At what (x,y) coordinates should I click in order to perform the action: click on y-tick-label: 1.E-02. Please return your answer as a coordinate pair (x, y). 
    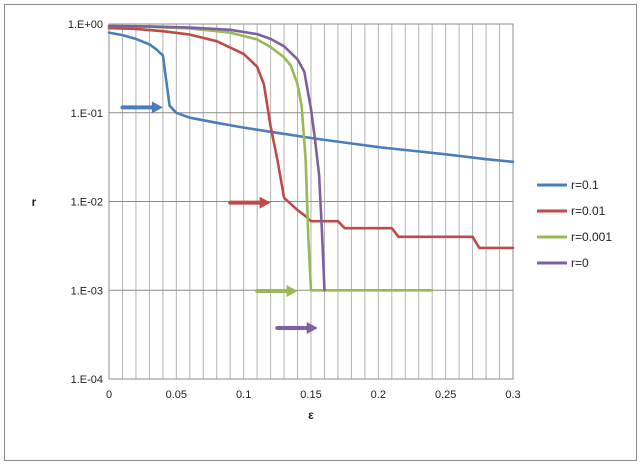
    Looking at the image, I should click on (87, 203).